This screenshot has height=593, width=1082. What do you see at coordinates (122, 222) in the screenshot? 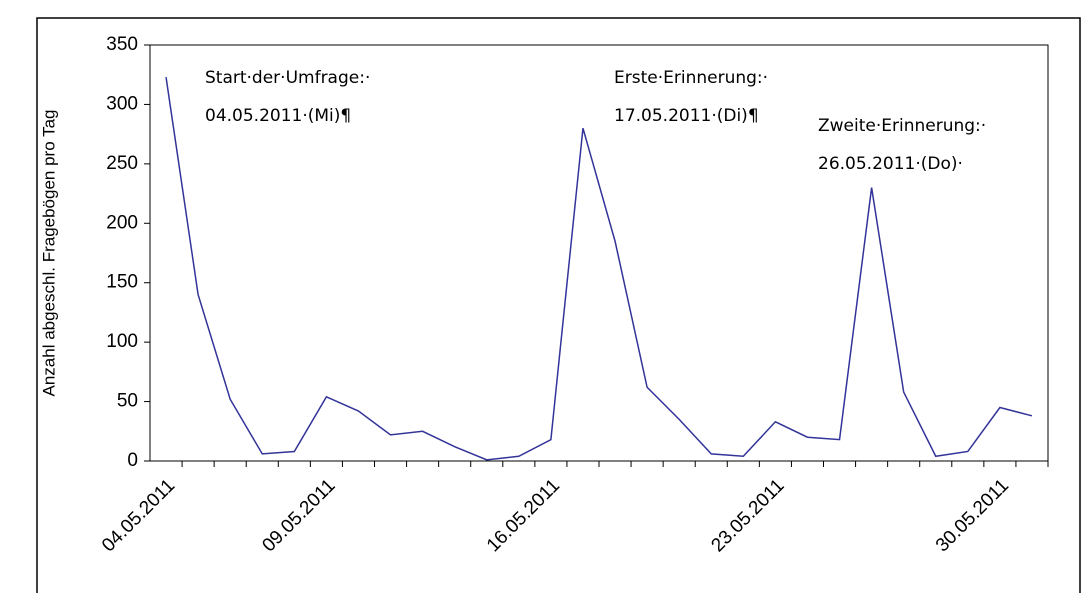
I see `y-tick-label: 200` at bounding box center [122, 222].